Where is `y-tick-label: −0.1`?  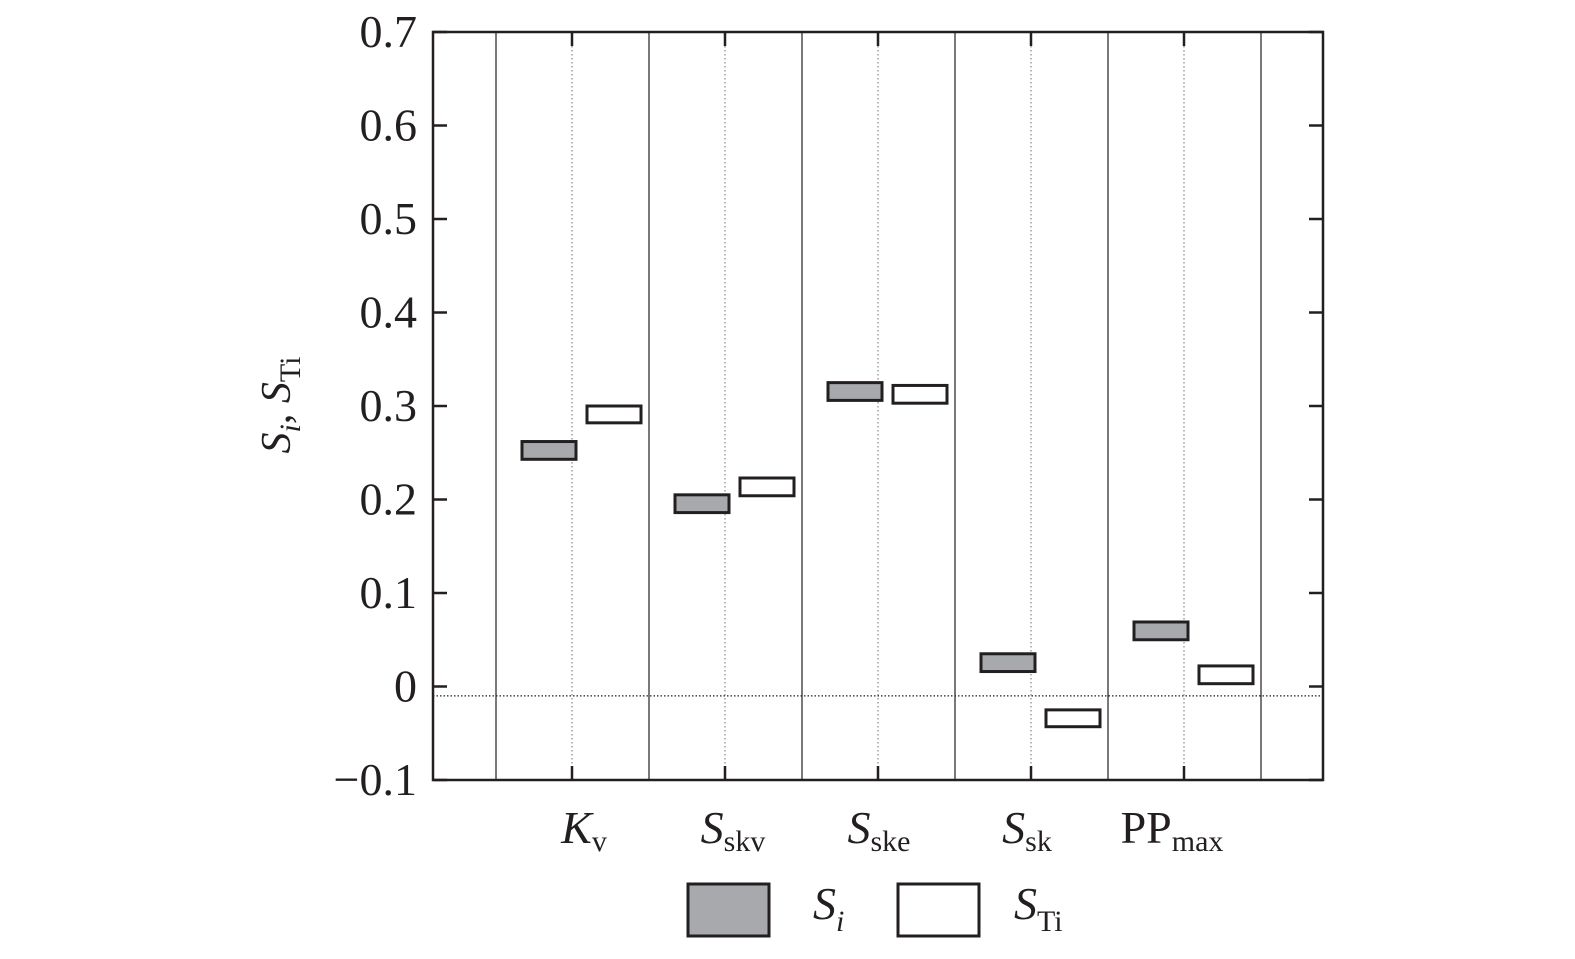
y-tick-label: −0.1 is located at coordinates (375, 779).